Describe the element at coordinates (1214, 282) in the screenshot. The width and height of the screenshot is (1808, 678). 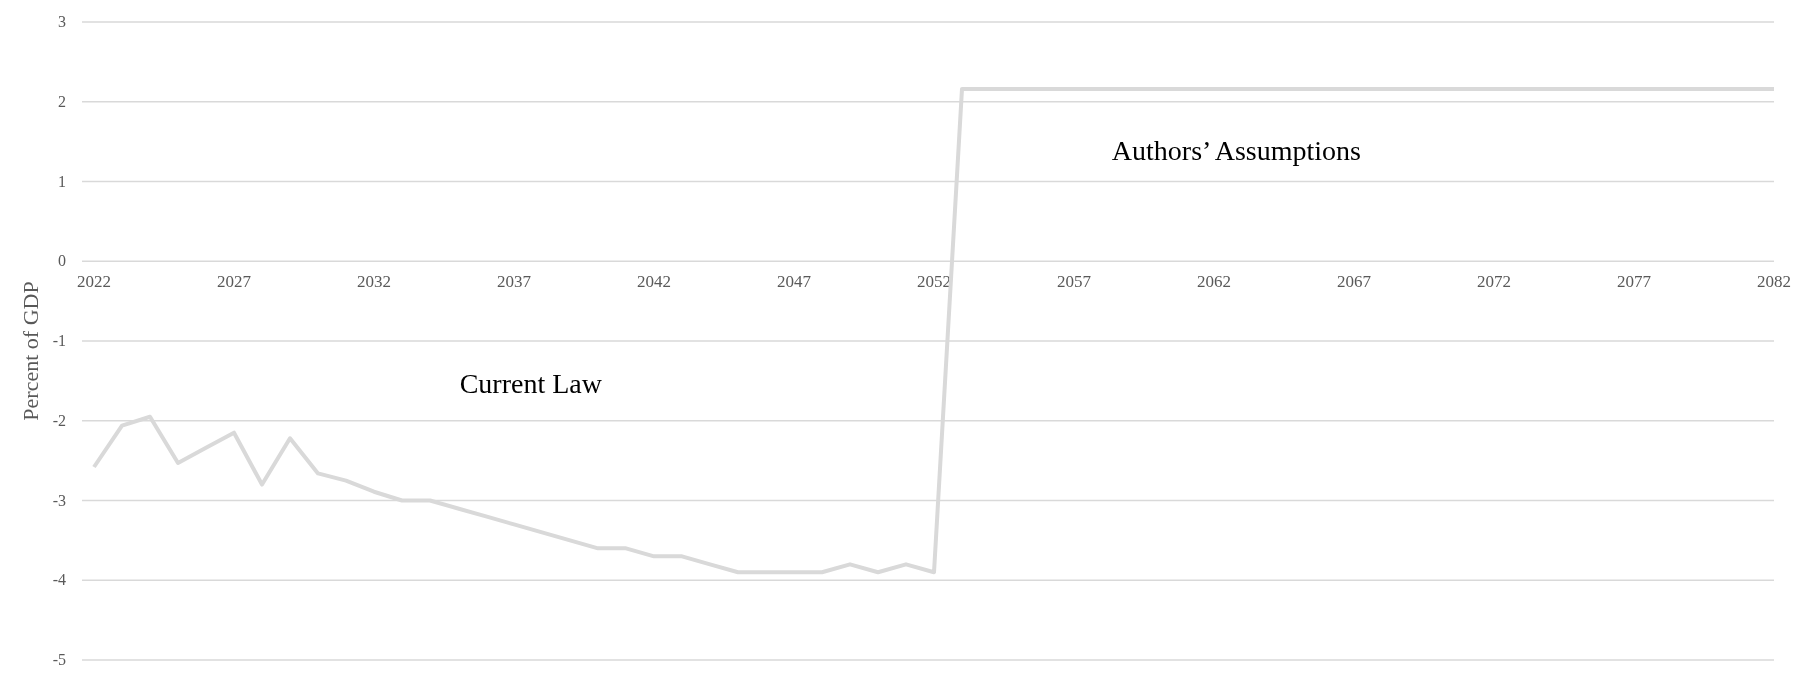
I see `x-tick-label: 2062` at that location.